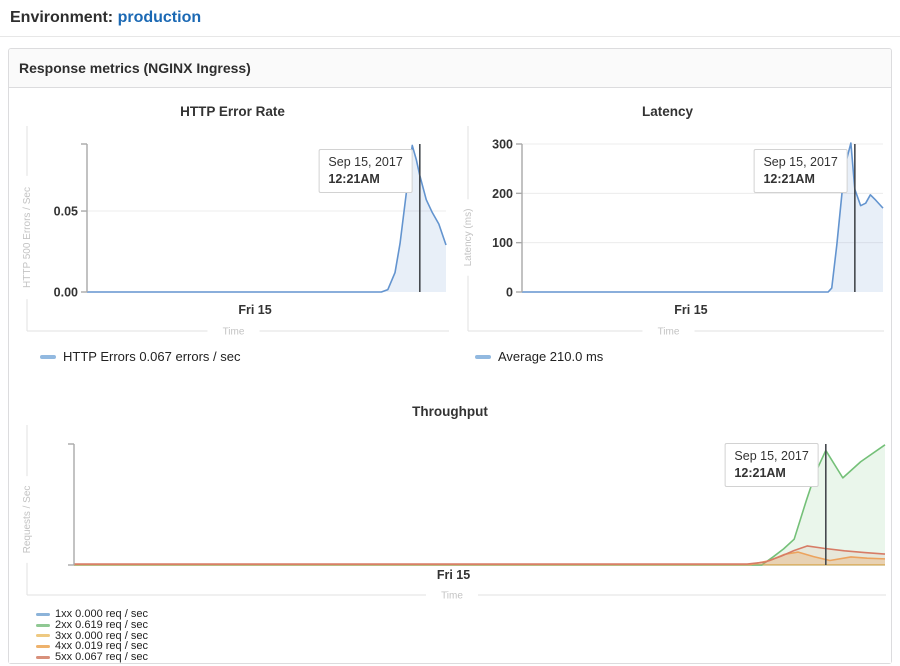 Image resolution: width=900 pixels, height=666 pixels. What do you see at coordinates (450, 411) in the screenshot?
I see `chart-title-throughput: Throughput` at bounding box center [450, 411].